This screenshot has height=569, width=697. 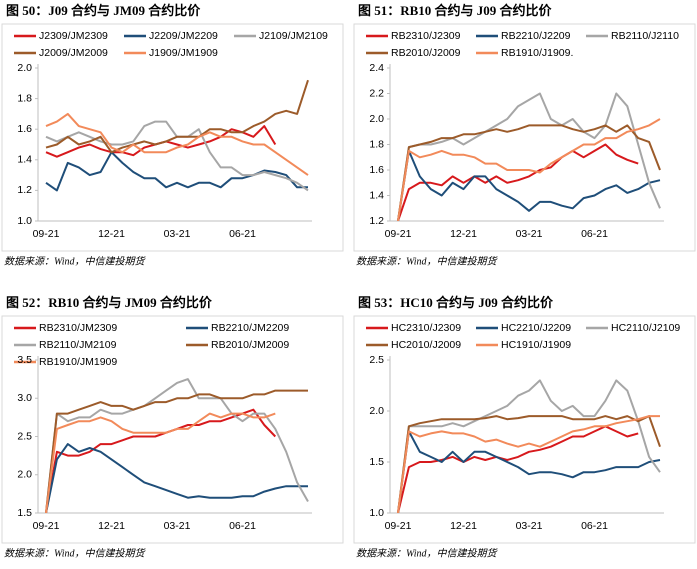 I want to click on chart-title: 图 50：J09 合约与 JM09 合约比价, so click(x=103, y=10).